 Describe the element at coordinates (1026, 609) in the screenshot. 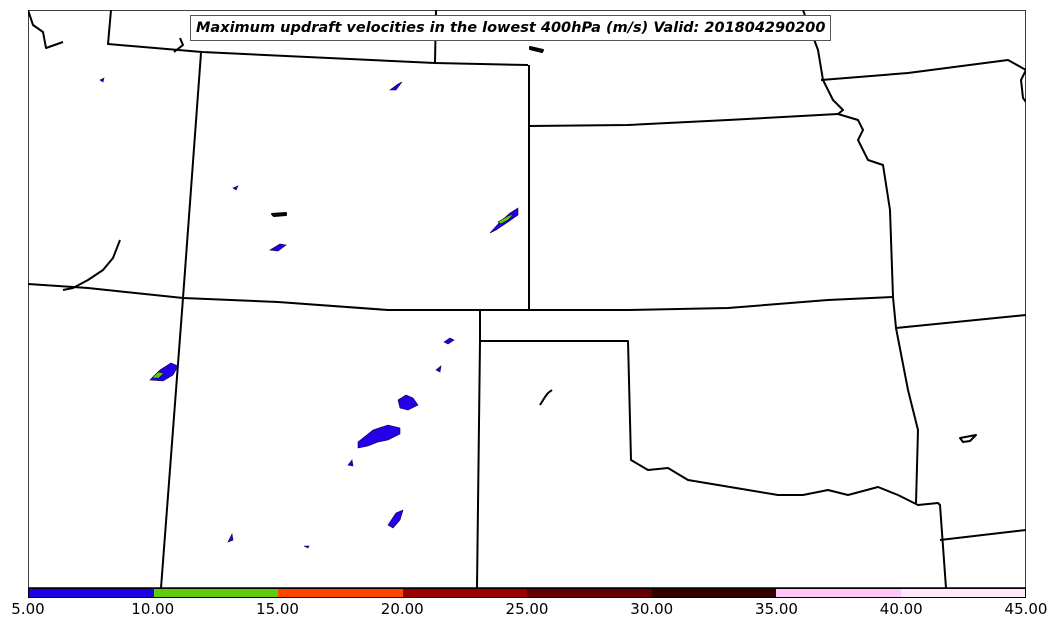

I see `colorbar-tick-label: 45.00` at that location.